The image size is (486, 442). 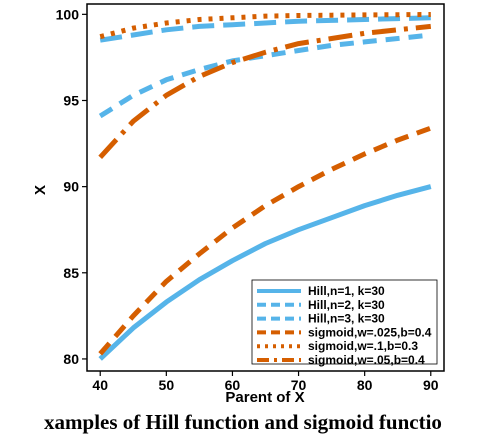 What do you see at coordinates (370, 332) in the screenshot?
I see `legend-label-4: sigmoid,w=.025,b=0.4` at bounding box center [370, 332].